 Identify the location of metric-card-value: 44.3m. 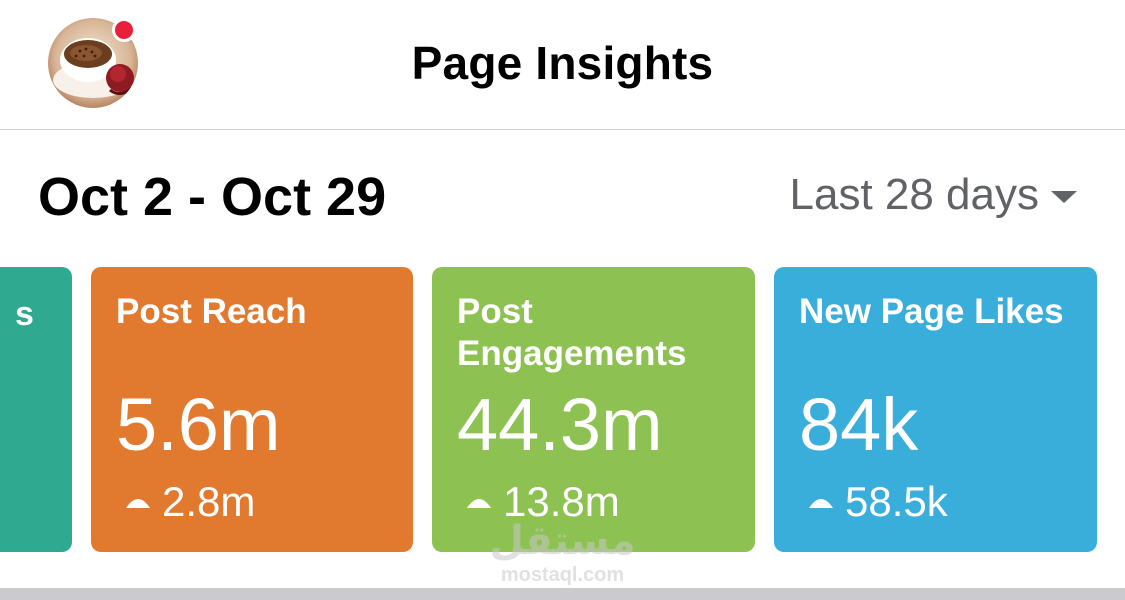
(560, 424).